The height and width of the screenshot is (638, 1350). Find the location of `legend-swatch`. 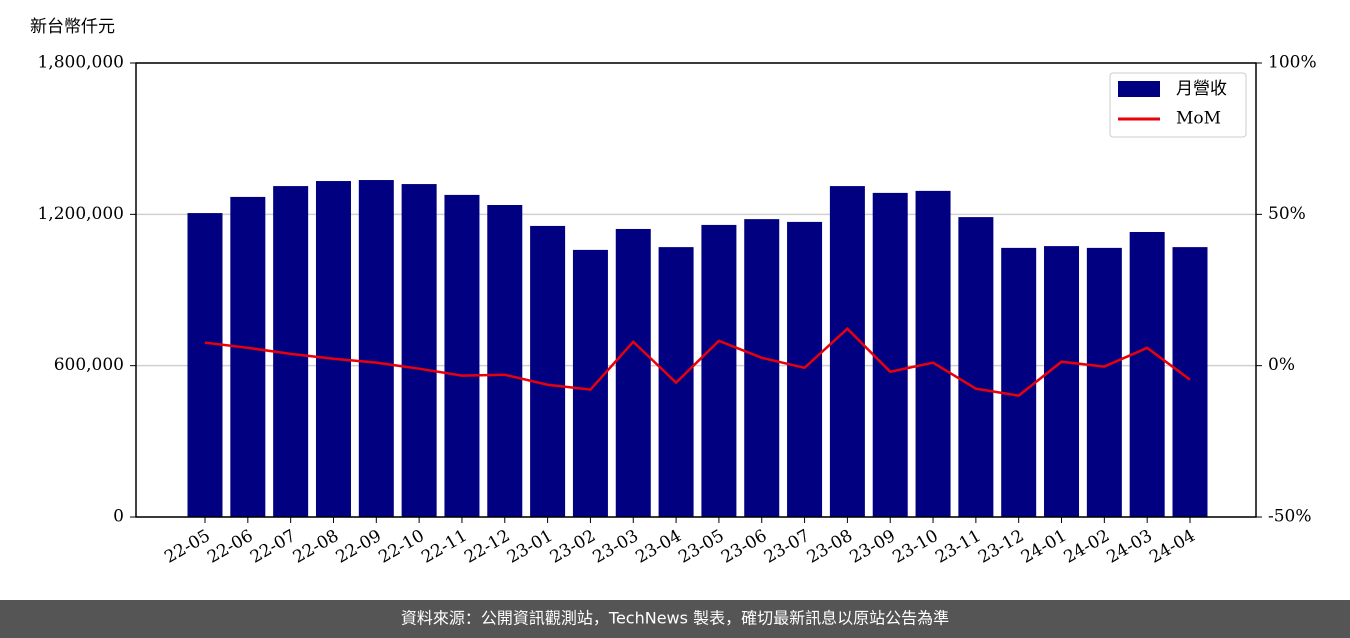

legend-swatch is located at coordinates (1139, 89).